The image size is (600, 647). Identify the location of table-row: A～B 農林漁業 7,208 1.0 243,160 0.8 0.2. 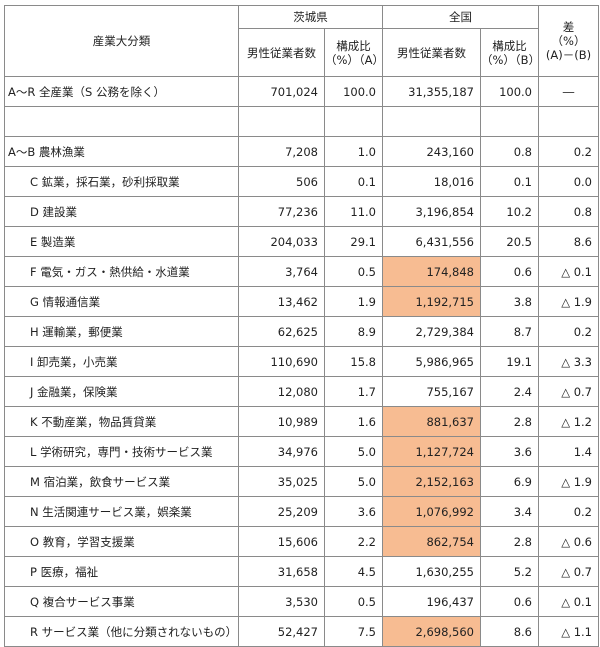
(301, 151).